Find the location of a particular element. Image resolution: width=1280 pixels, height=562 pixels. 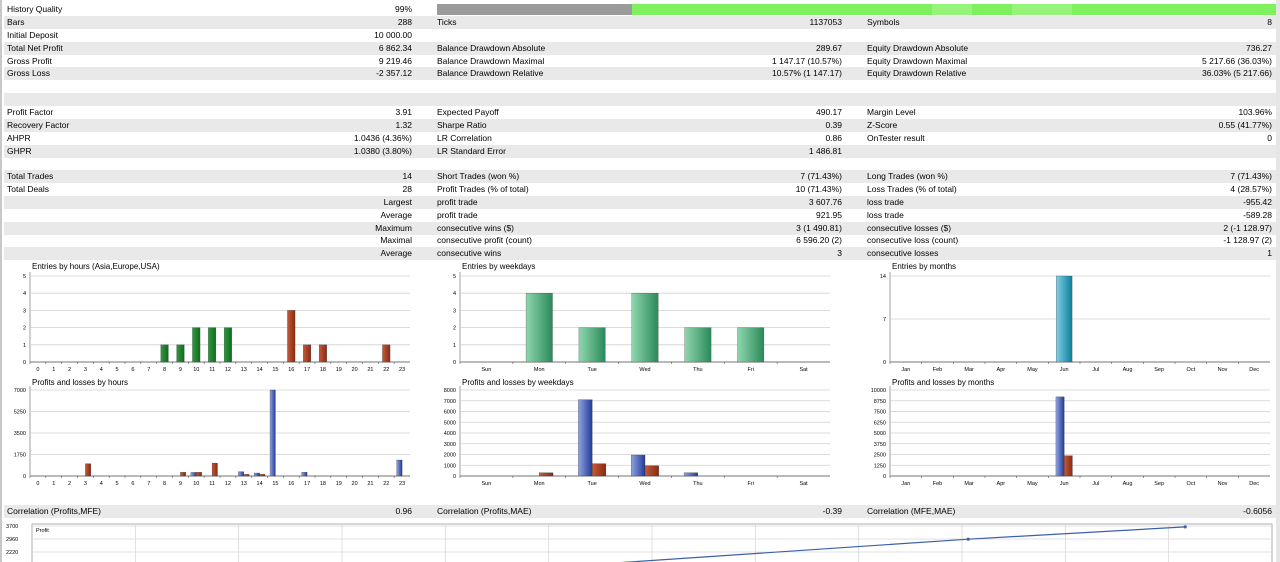

y-tick-label: 2220 is located at coordinates (12, 553).